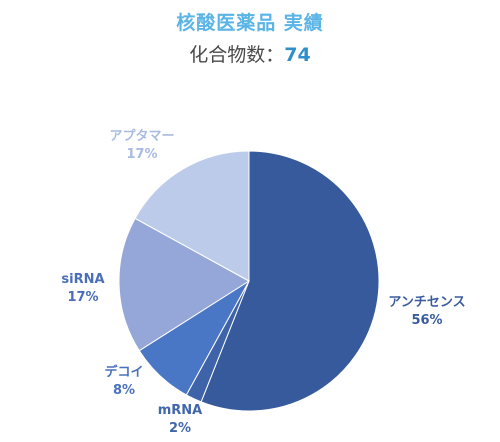 The image size is (500, 442). I want to click on slice-name: アプタマー, so click(141, 136).